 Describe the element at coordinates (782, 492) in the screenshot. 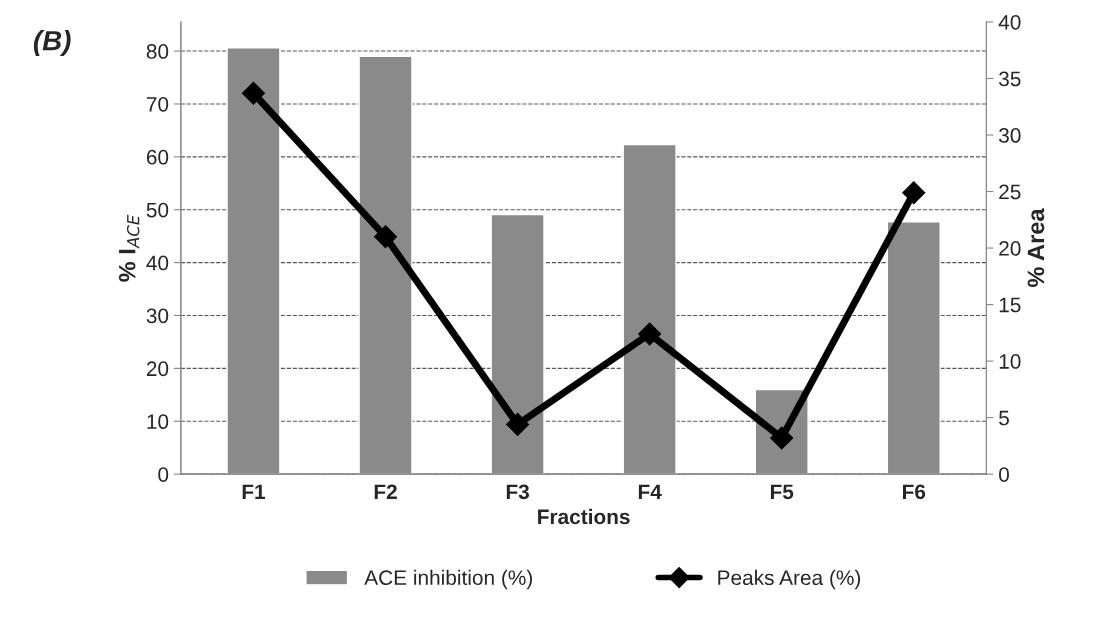

I see `x-tick-label: F5` at that location.